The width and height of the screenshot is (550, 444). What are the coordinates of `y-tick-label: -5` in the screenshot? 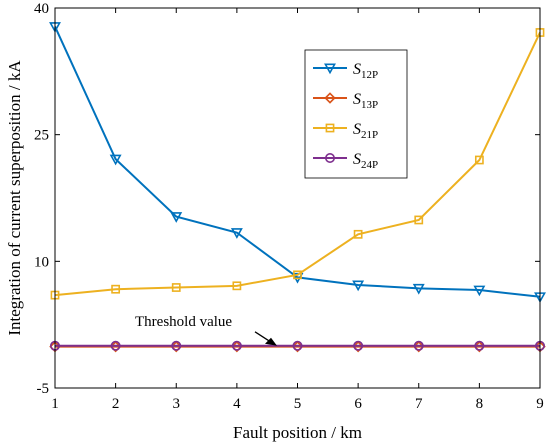 It's located at (43, 389).